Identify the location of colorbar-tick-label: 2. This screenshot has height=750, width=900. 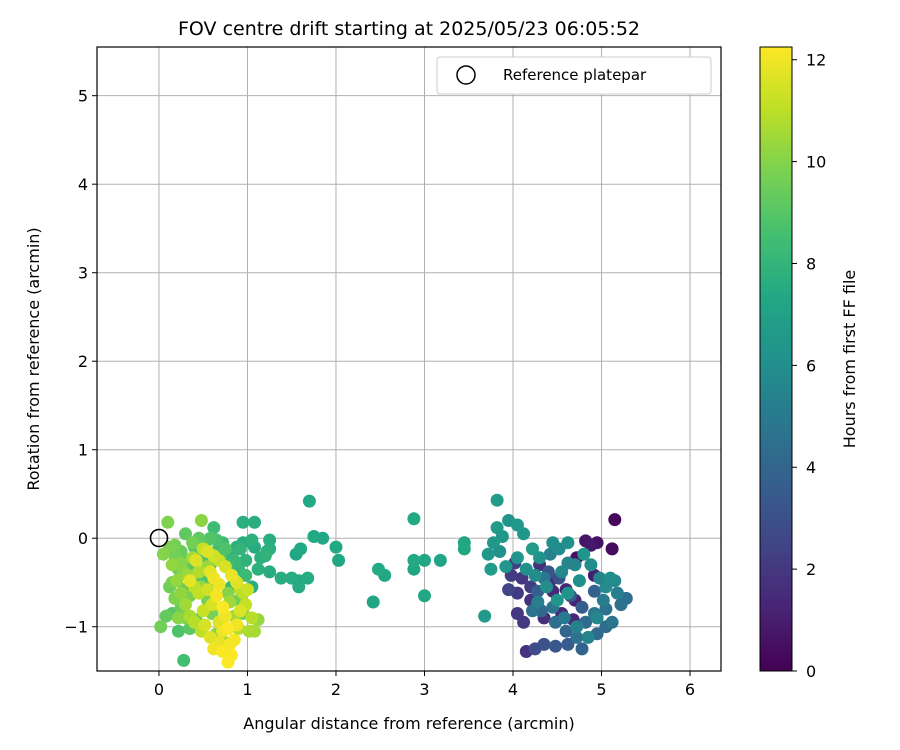
(811, 569).